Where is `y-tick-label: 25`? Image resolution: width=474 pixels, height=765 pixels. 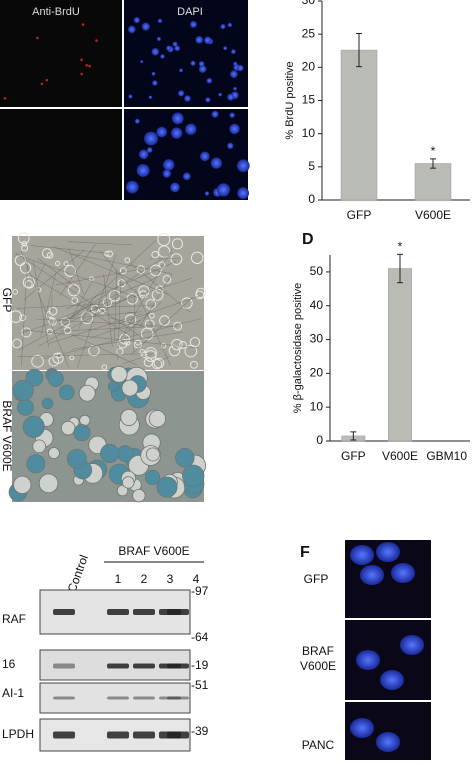 y-tick-label: 25 is located at coordinates (309, 33).